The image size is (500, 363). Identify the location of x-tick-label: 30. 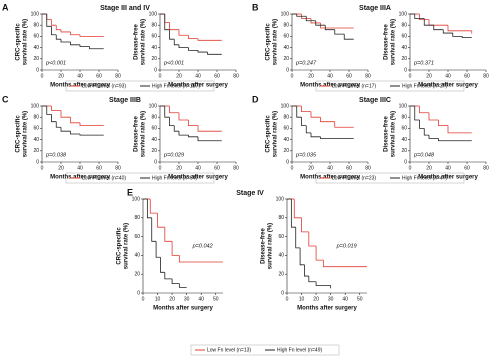
(331, 299).